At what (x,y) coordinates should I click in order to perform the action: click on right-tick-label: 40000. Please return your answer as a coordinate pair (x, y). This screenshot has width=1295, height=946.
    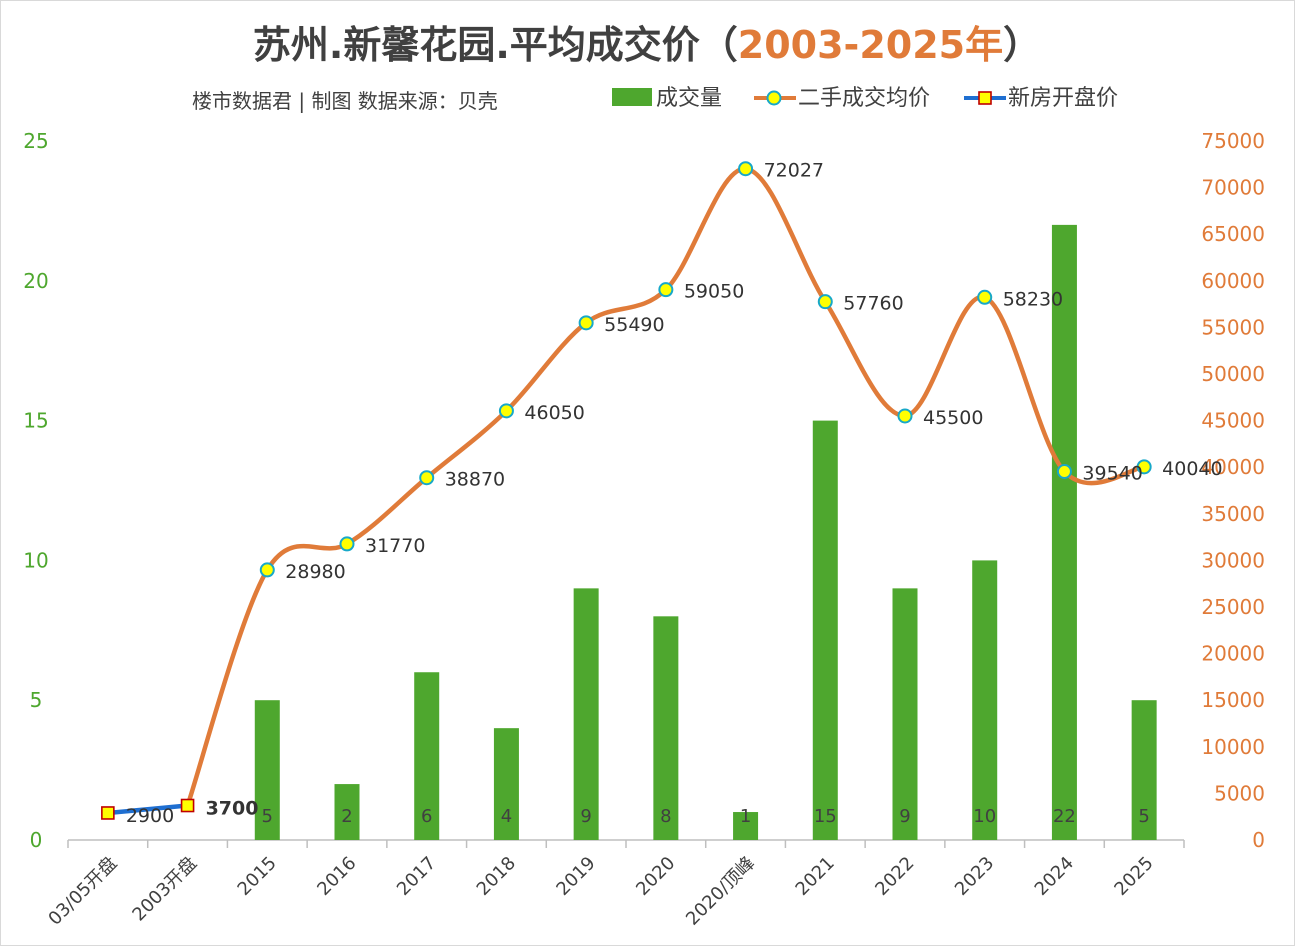
    Looking at the image, I should click on (1233, 467).